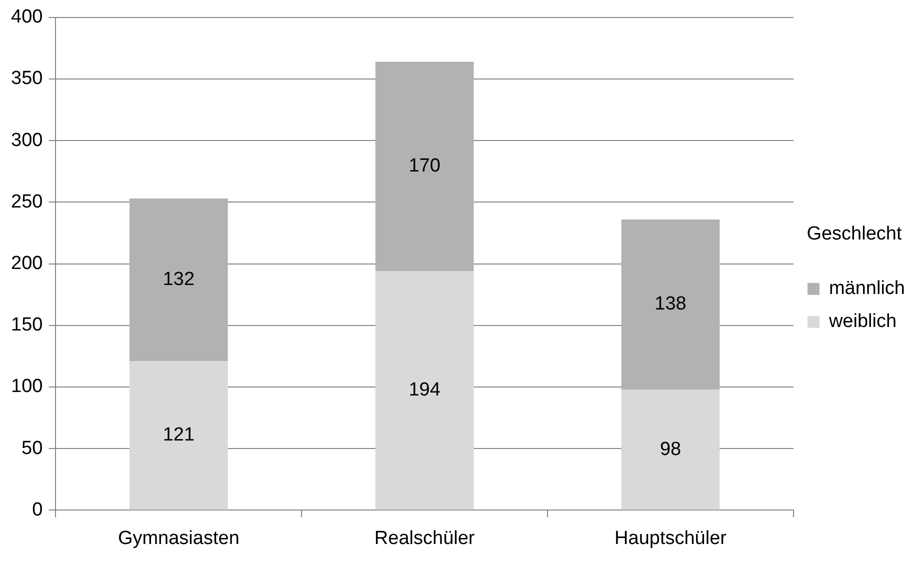  What do you see at coordinates (854, 233) in the screenshot?
I see `legend-title: Geschlecht` at bounding box center [854, 233].